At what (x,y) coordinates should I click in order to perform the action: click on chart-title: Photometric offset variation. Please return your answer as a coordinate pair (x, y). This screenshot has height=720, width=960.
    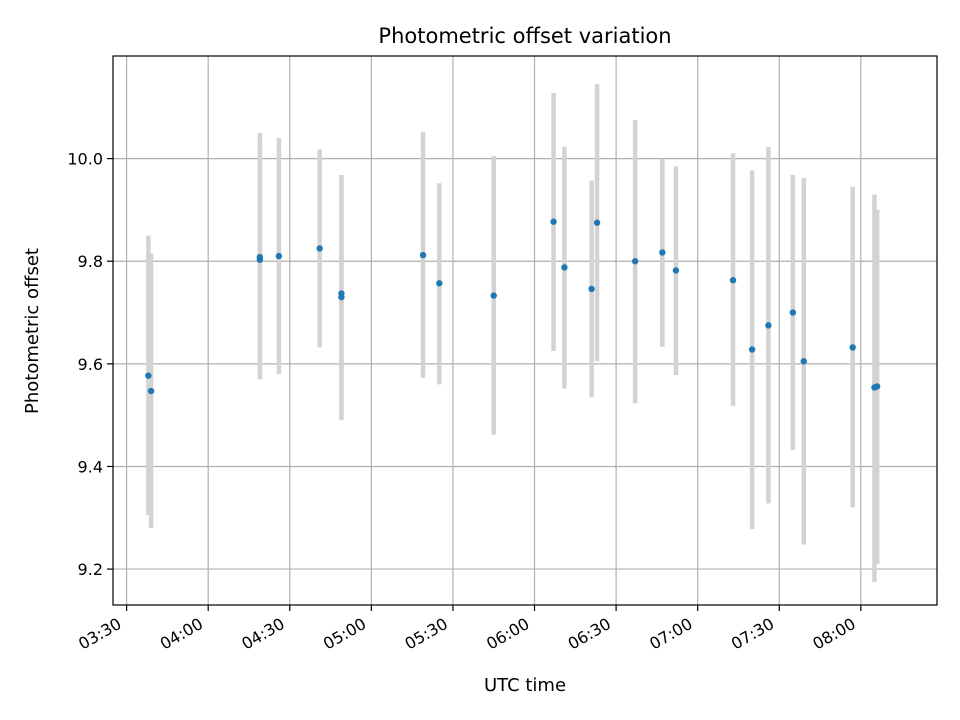
    Looking at the image, I should click on (524, 36).